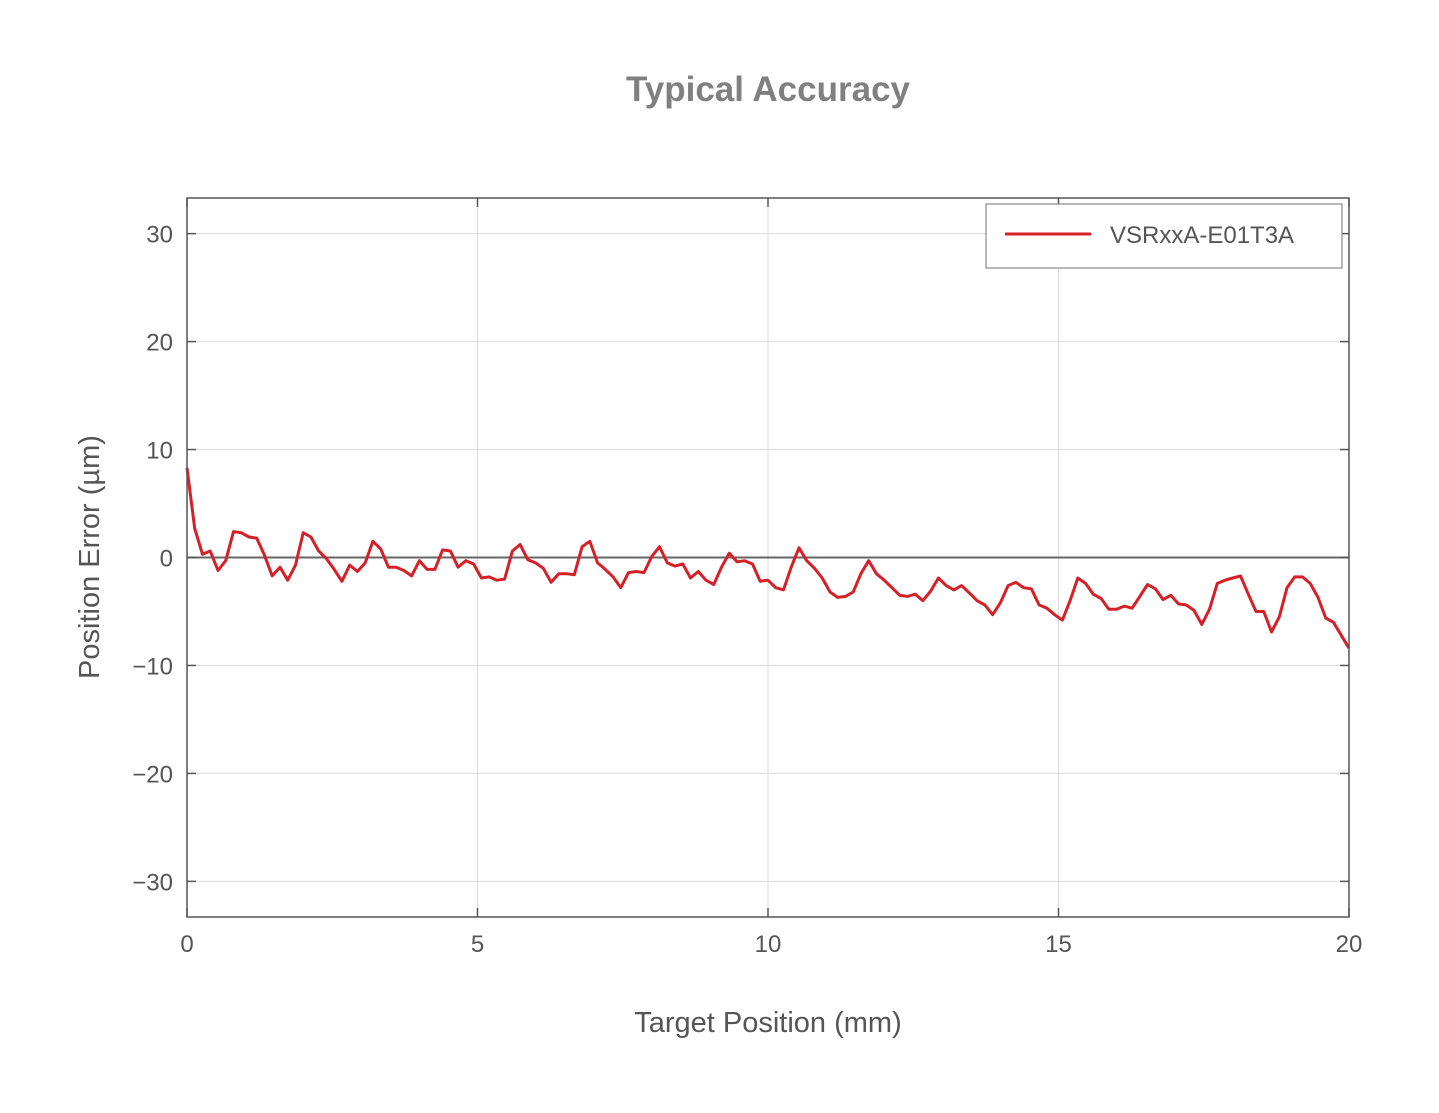 This screenshot has width=1439, height=1113. What do you see at coordinates (159, 451) in the screenshot?
I see `y-tick-label: 10` at bounding box center [159, 451].